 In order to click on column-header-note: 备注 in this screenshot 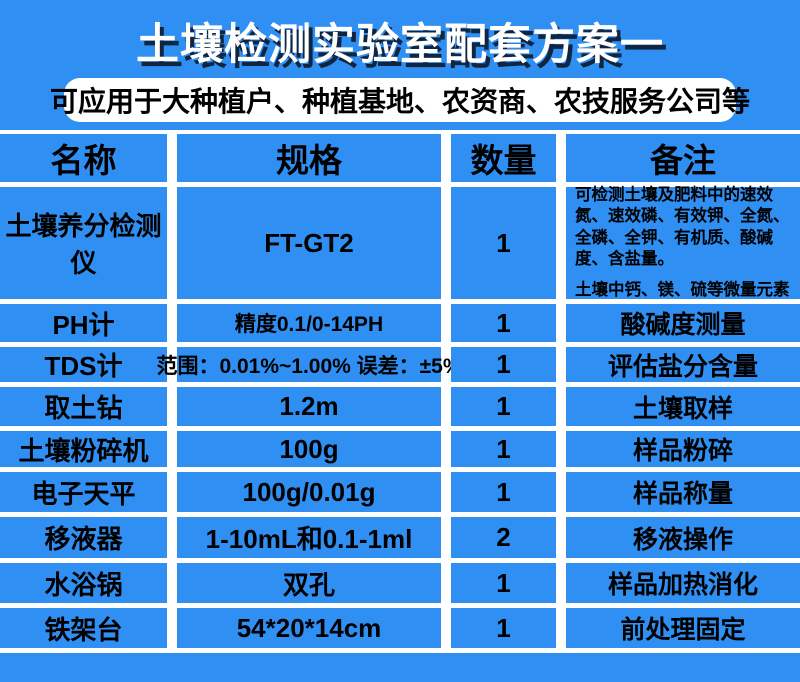, I will do `click(683, 158)`.